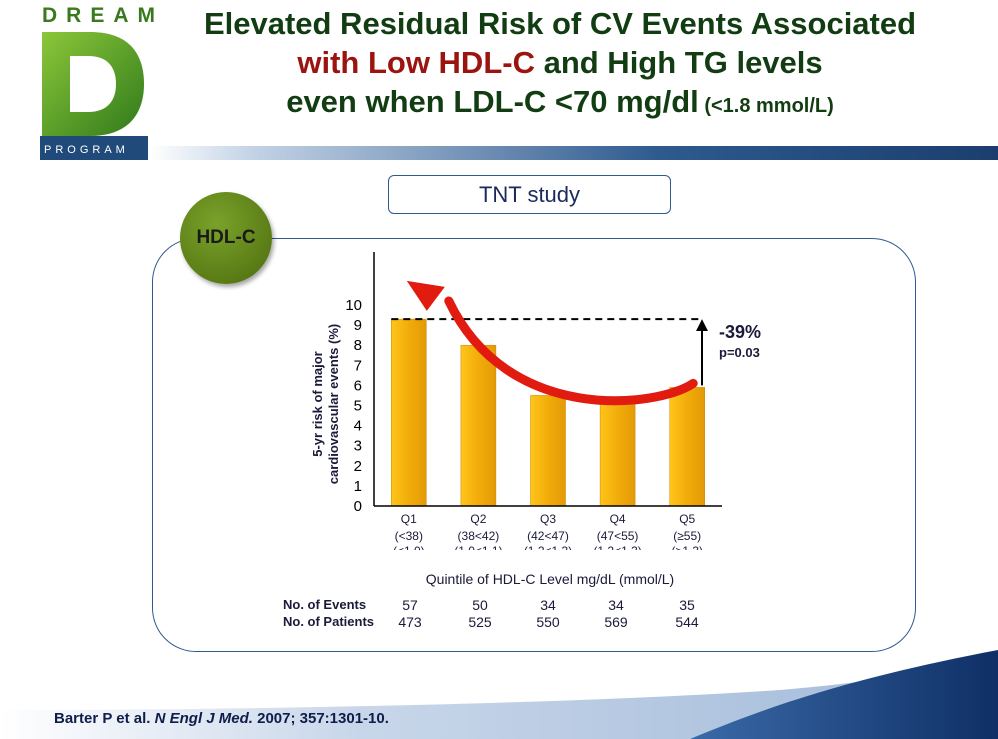  Describe the element at coordinates (480, 605) in the screenshot. I see `events-count: 50` at that location.